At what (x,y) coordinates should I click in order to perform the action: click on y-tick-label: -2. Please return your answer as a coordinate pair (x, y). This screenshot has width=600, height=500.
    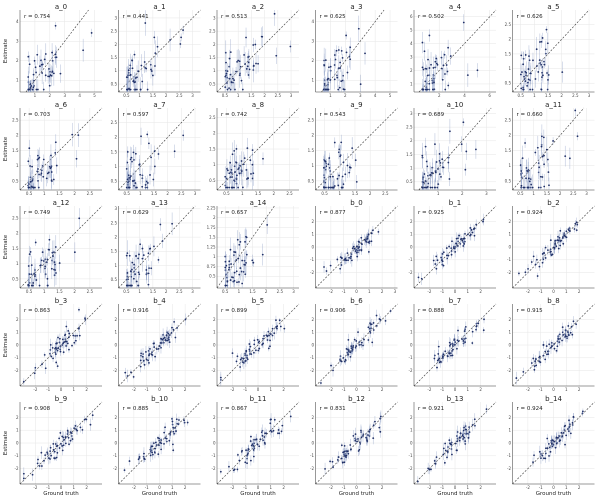
    Looking at the image, I should click on (509, 468).